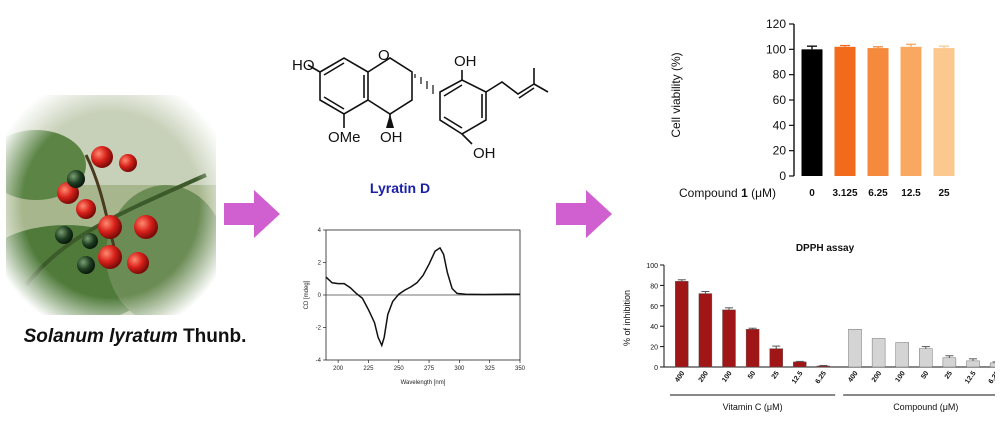 Image resolution: width=1000 pixels, height=425 pixels. Describe the element at coordinates (422, 297) in the screenshot. I see `cd-curve` at that location.